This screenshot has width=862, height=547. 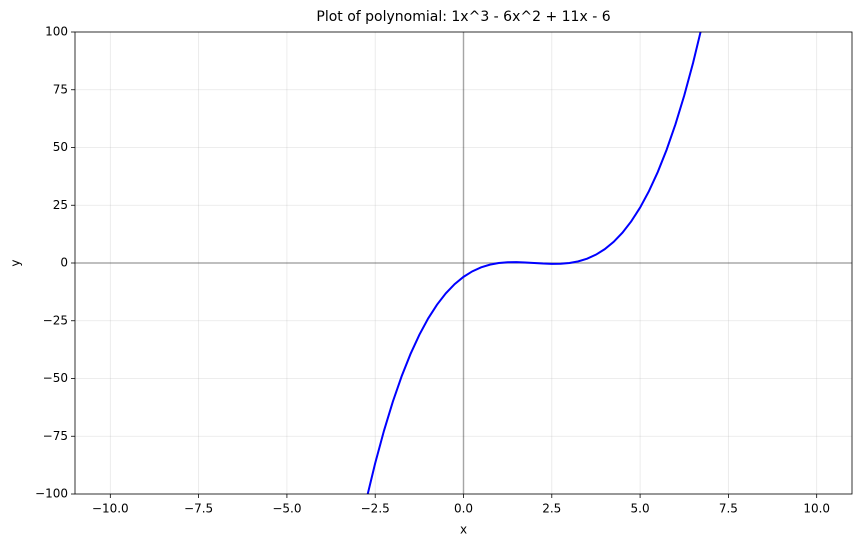 What do you see at coordinates (55, 378) in the screenshot?
I see `y-tick-label: −50` at bounding box center [55, 378].